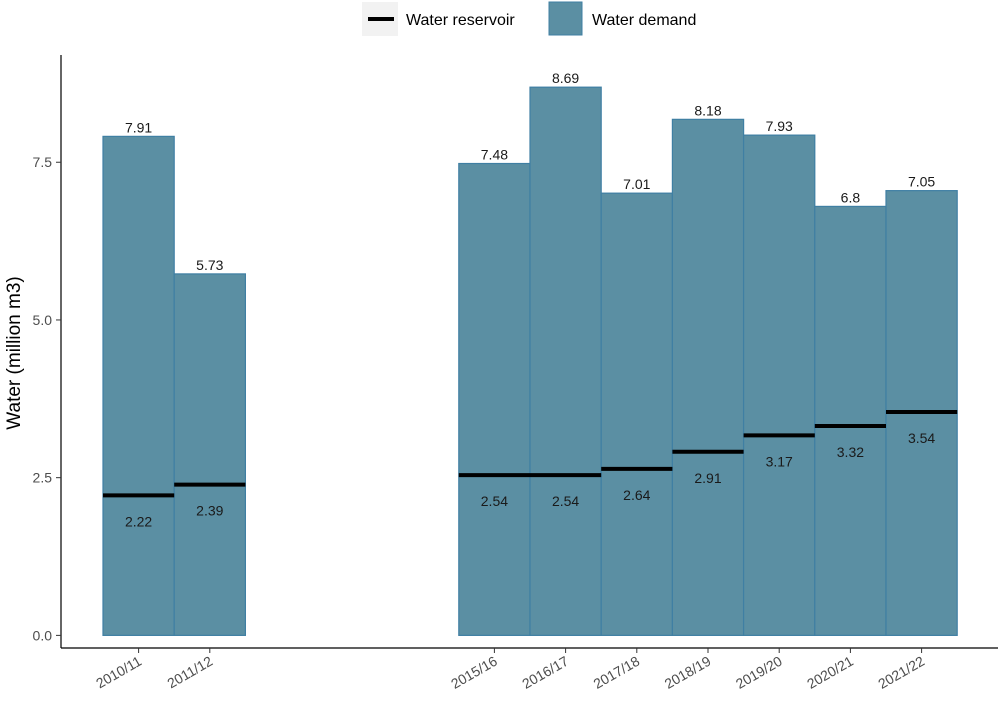 This screenshot has height=704, width=1000. I want to click on y-tick-label: 0.0, so click(43, 635).